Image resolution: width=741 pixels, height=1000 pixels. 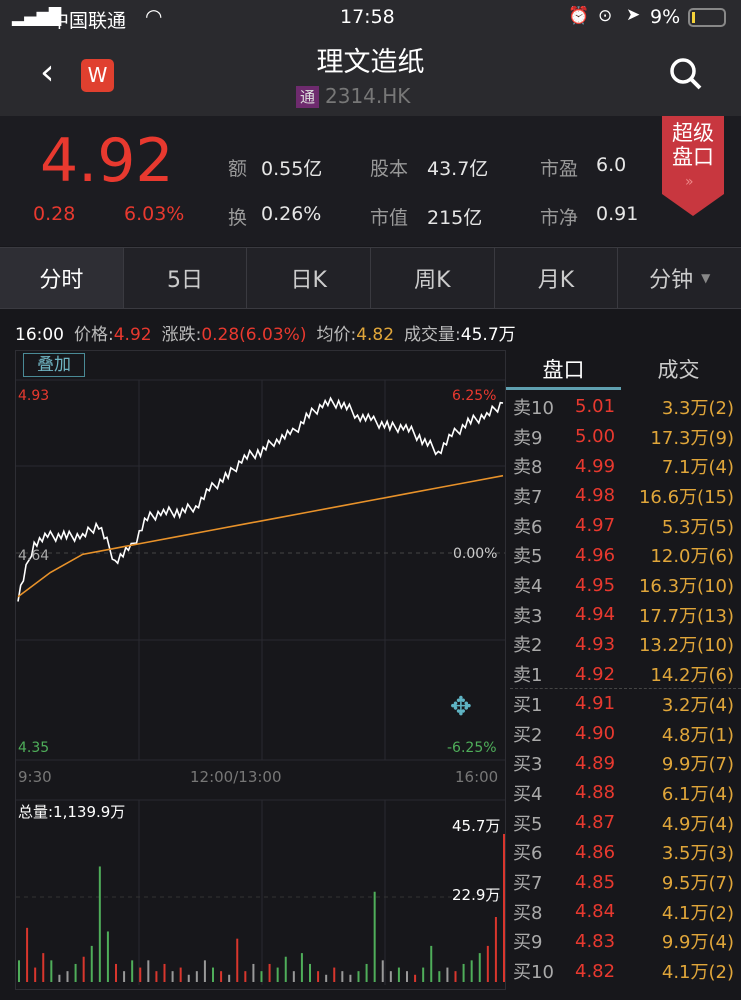 I want to click on tab-monthly-k: 月K, so click(x=557, y=278).